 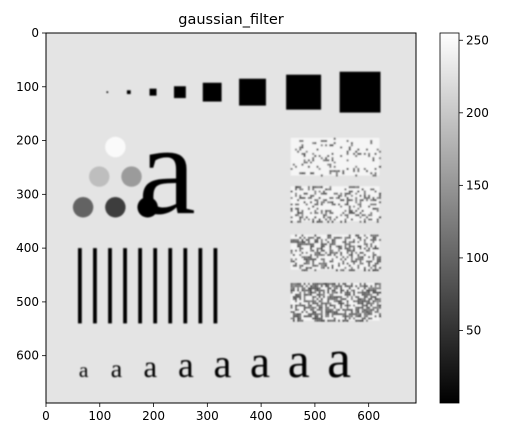 I want to click on colorbar-tick-label: 150, so click(x=477, y=185).